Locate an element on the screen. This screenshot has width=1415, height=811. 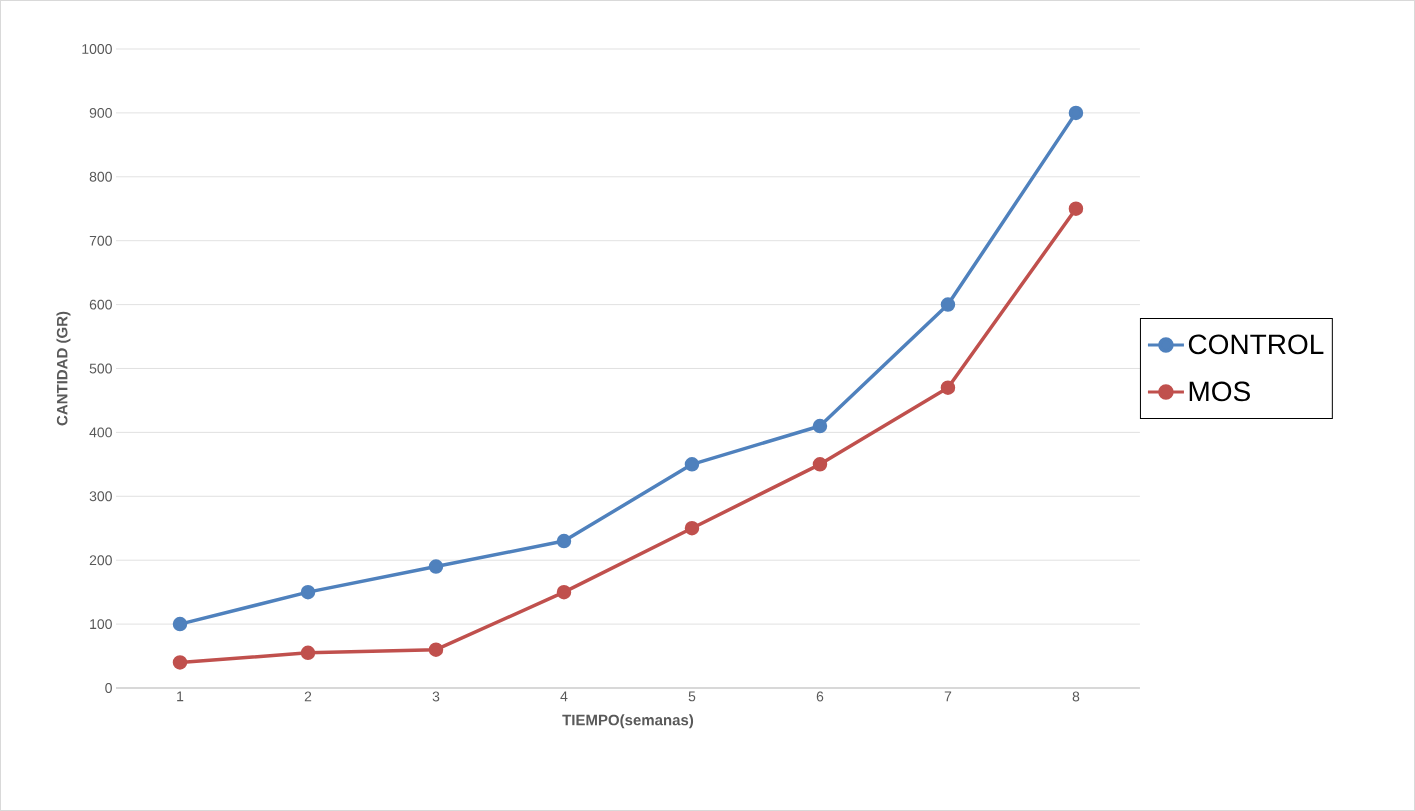
y-tick-label: 100 is located at coordinates (101, 624).